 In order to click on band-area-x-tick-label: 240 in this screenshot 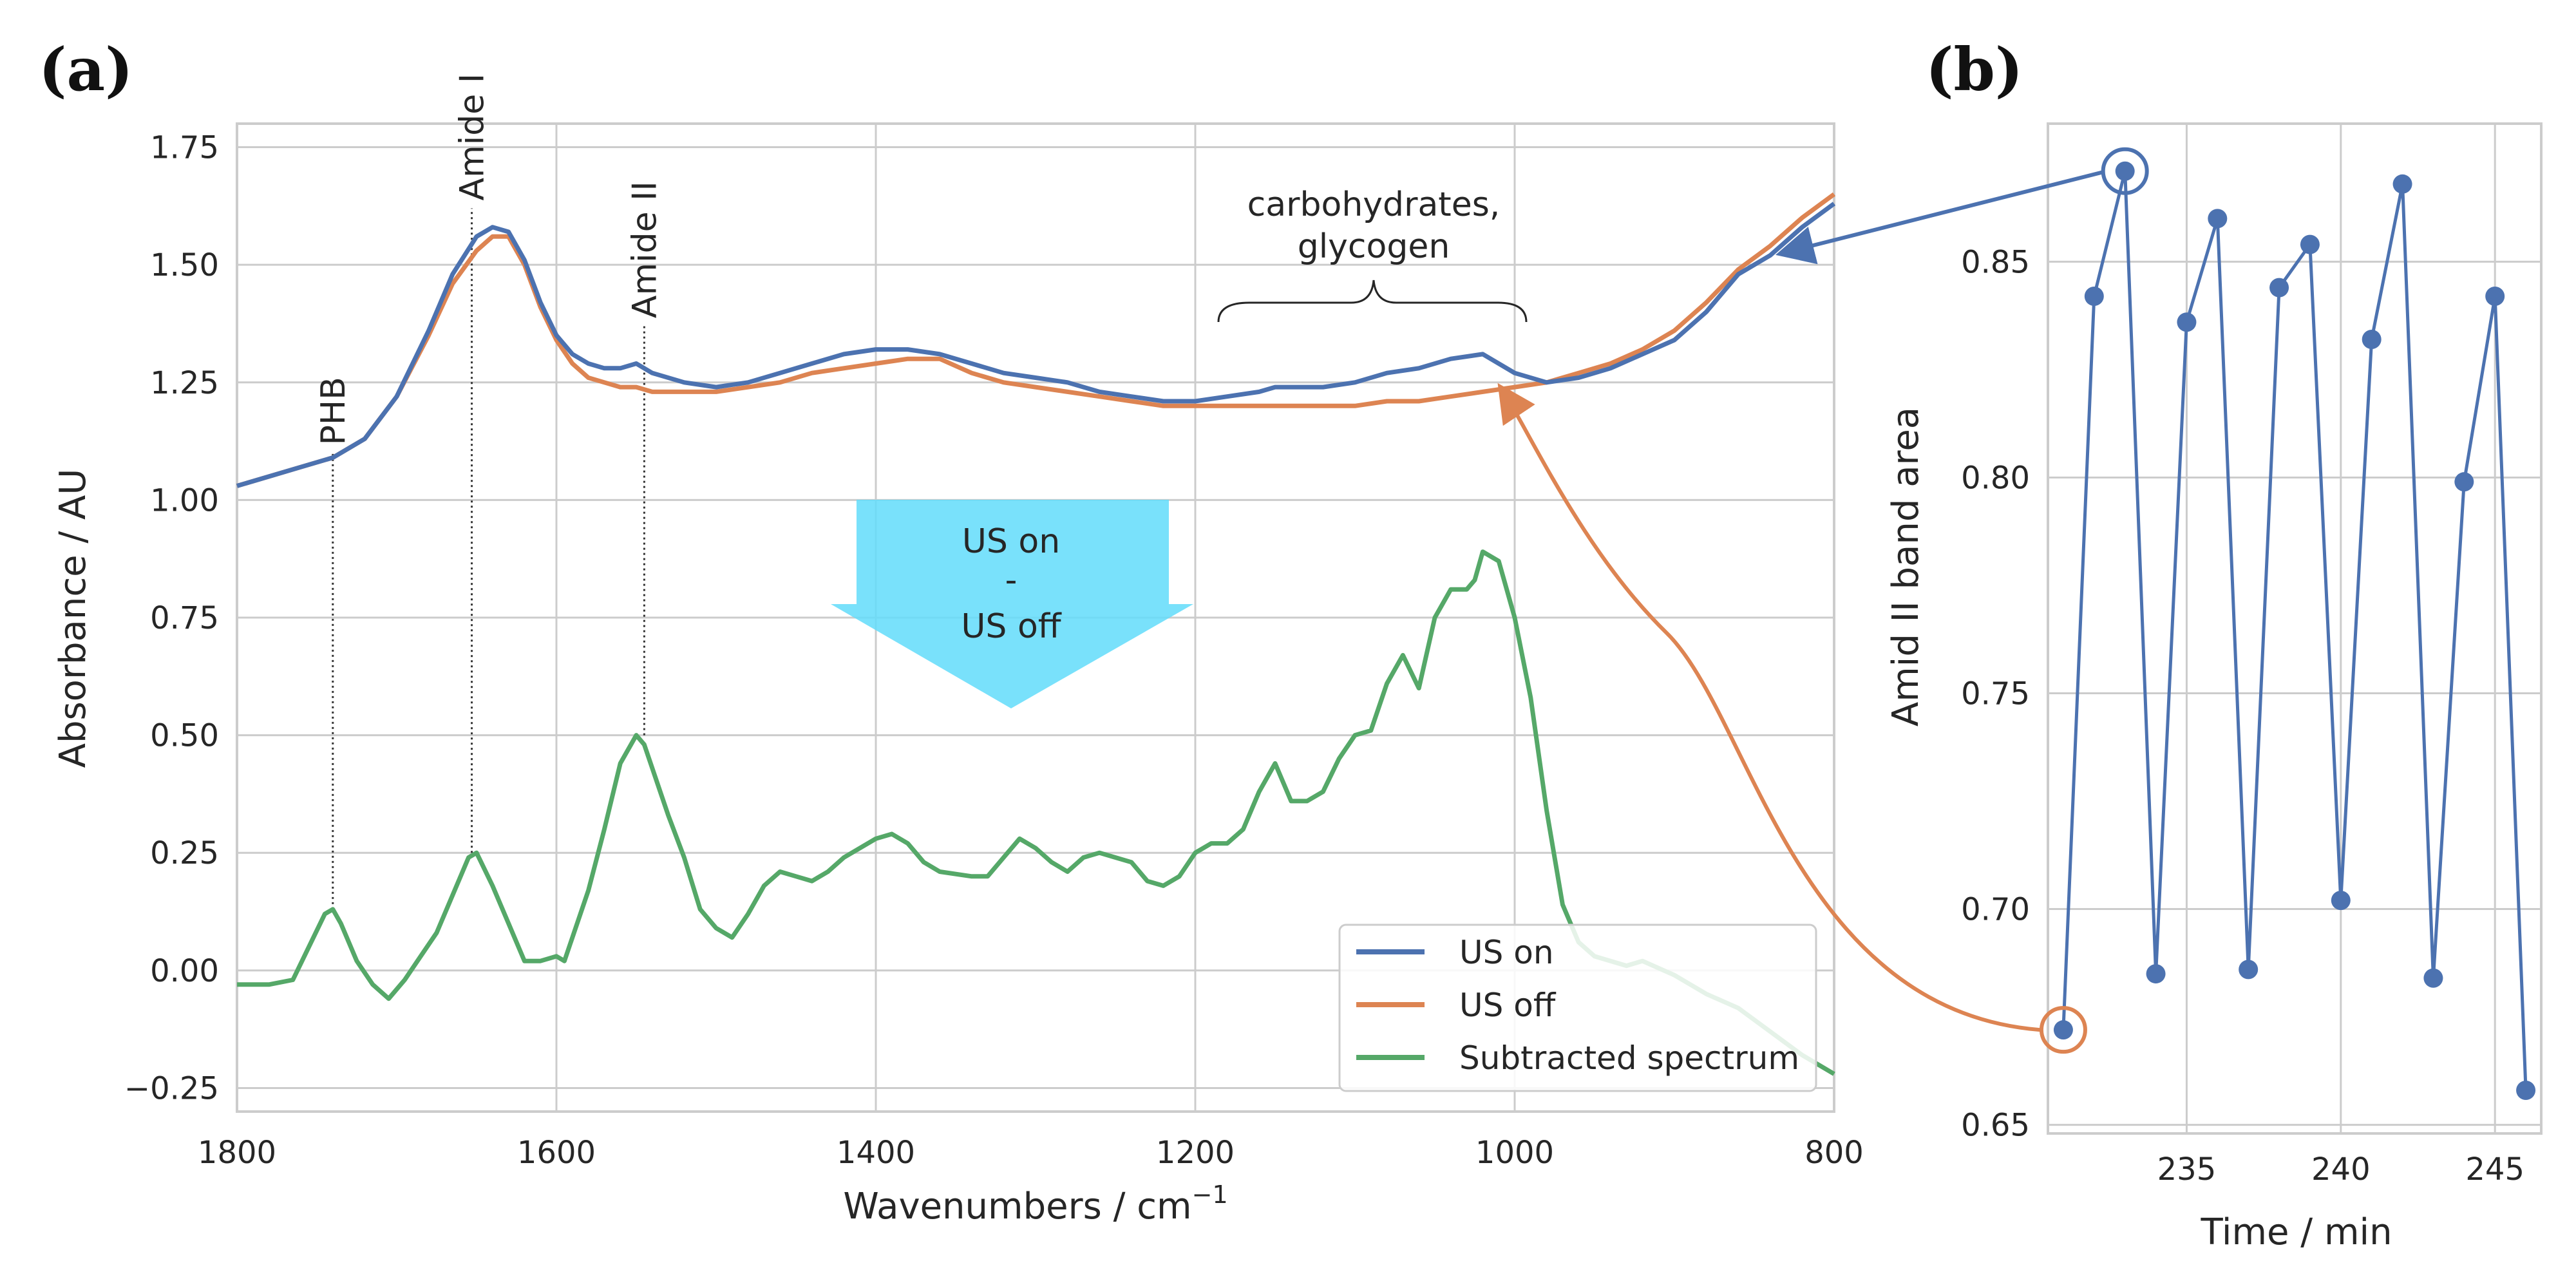, I will do `click(2341, 1169)`.